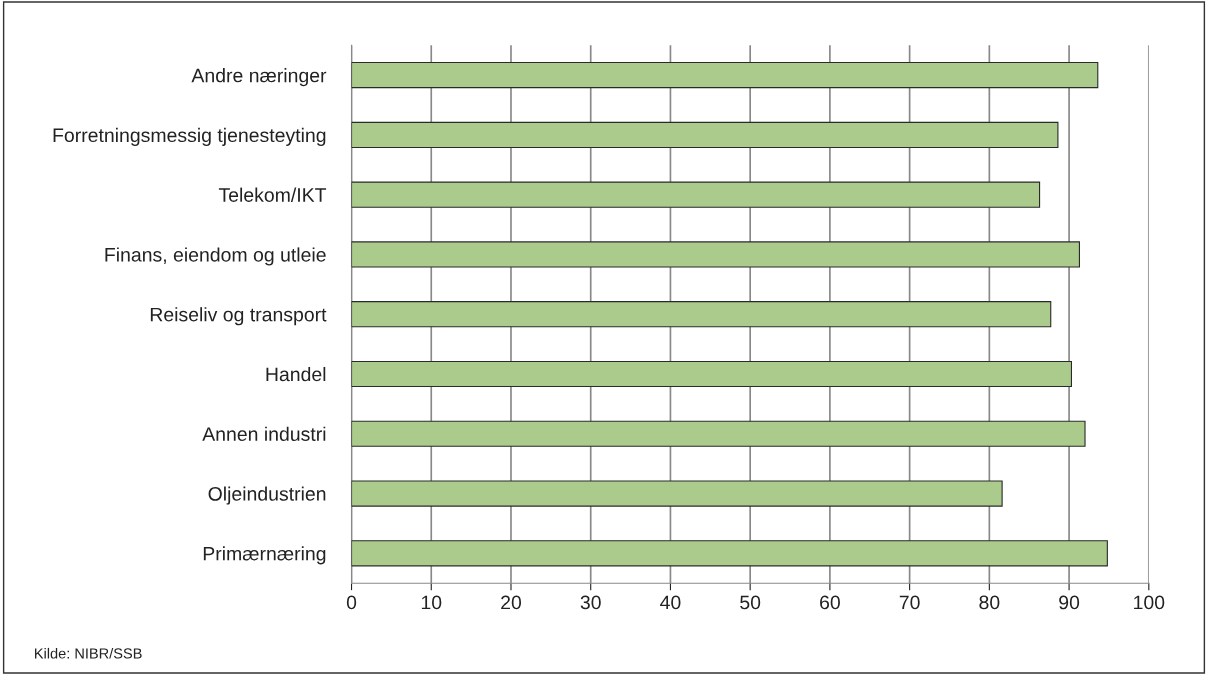  I want to click on x-tick-label: 10, so click(431, 602).